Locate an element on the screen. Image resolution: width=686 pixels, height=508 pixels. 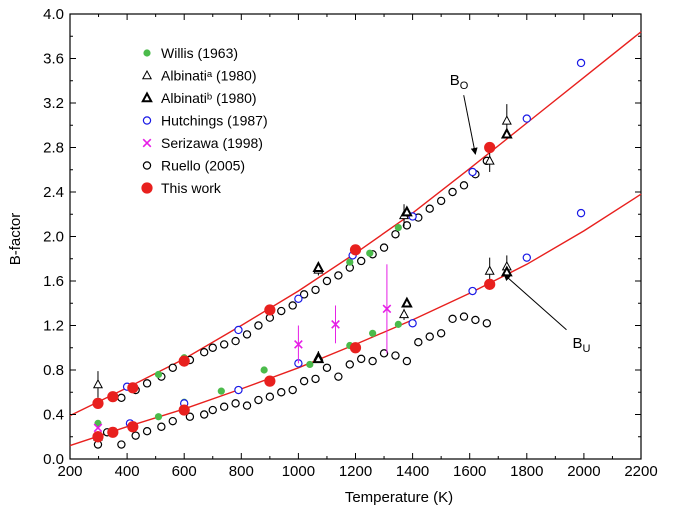
legend-label: Ruello (2005) is located at coordinates (203, 166).